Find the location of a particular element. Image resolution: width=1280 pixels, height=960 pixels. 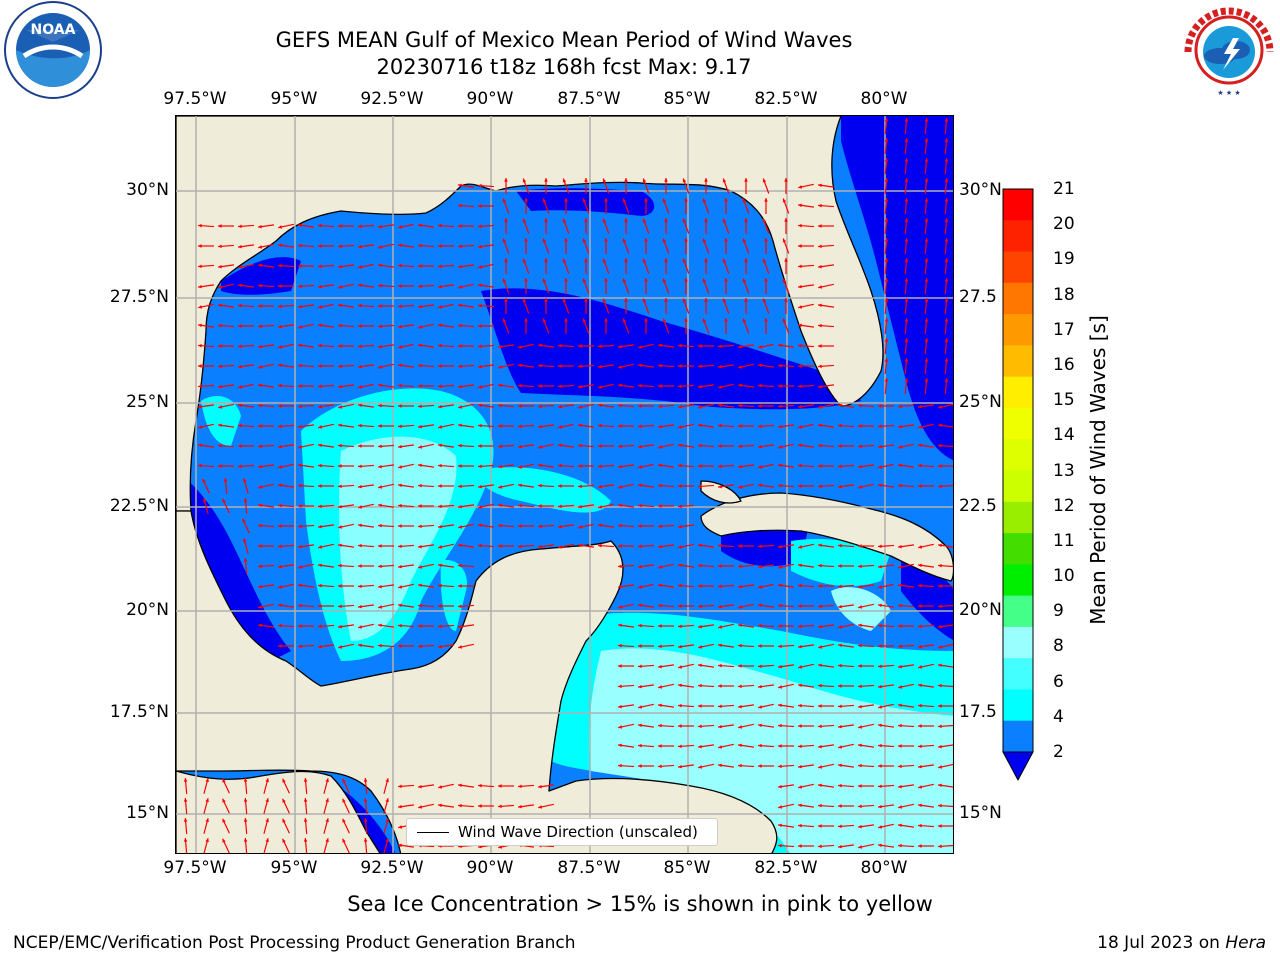

lon-label-bottom: 95°W is located at coordinates (294, 868).